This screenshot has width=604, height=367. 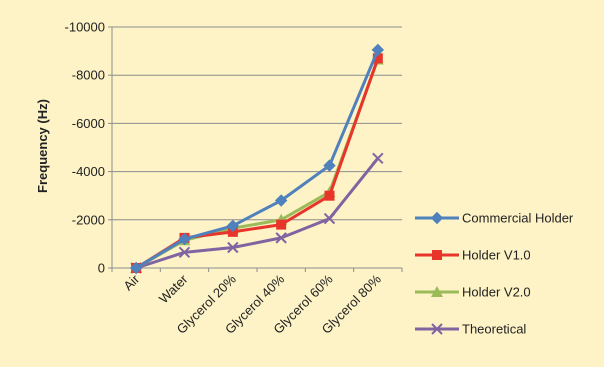 I want to click on y-tick-label: -4000, so click(x=88, y=171).